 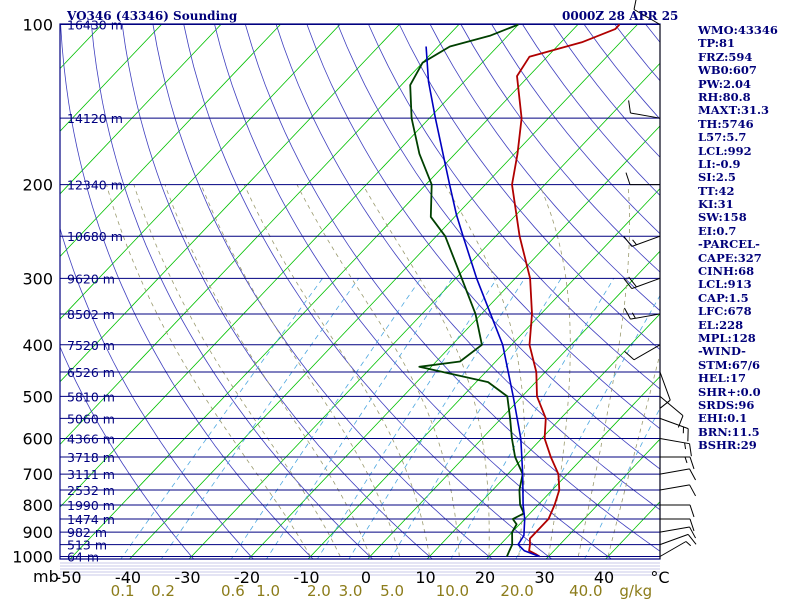 What do you see at coordinates (268, 591) in the screenshot?
I see `mixing-ratio-label: 1.0` at bounding box center [268, 591].